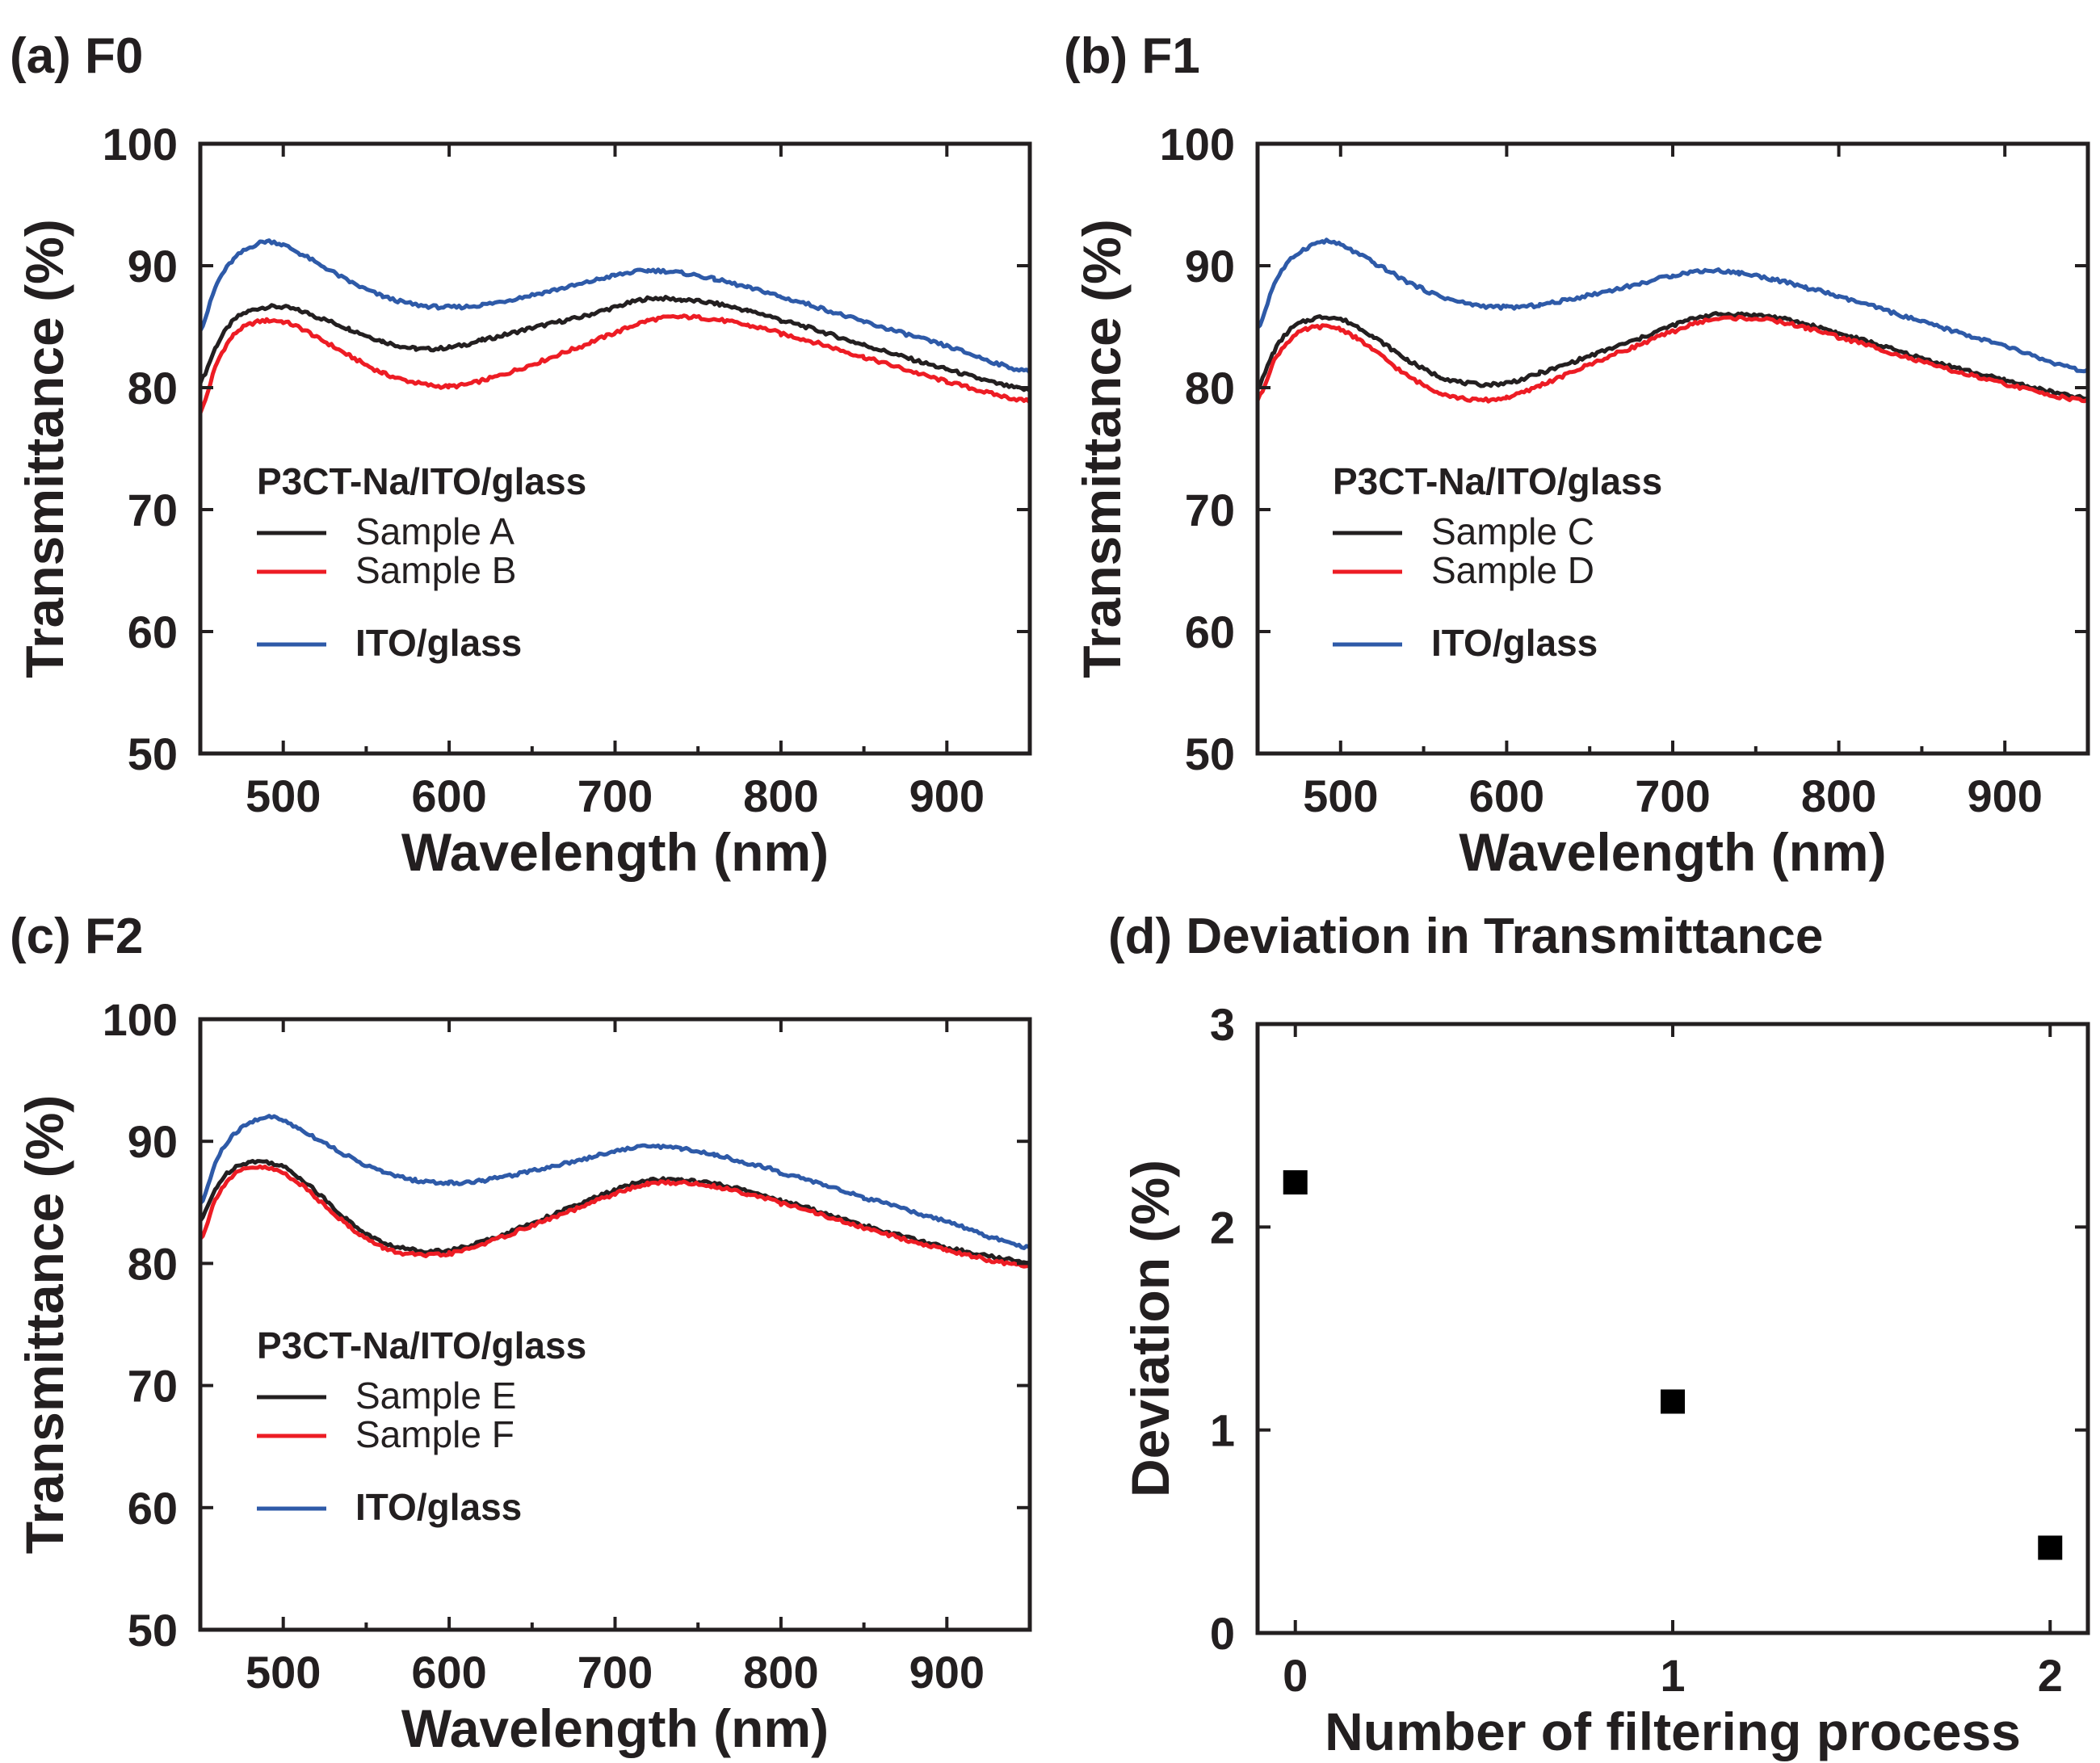 The image size is (2100, 1763). I want to click on series-line-sample-e, so click(615, 1212).